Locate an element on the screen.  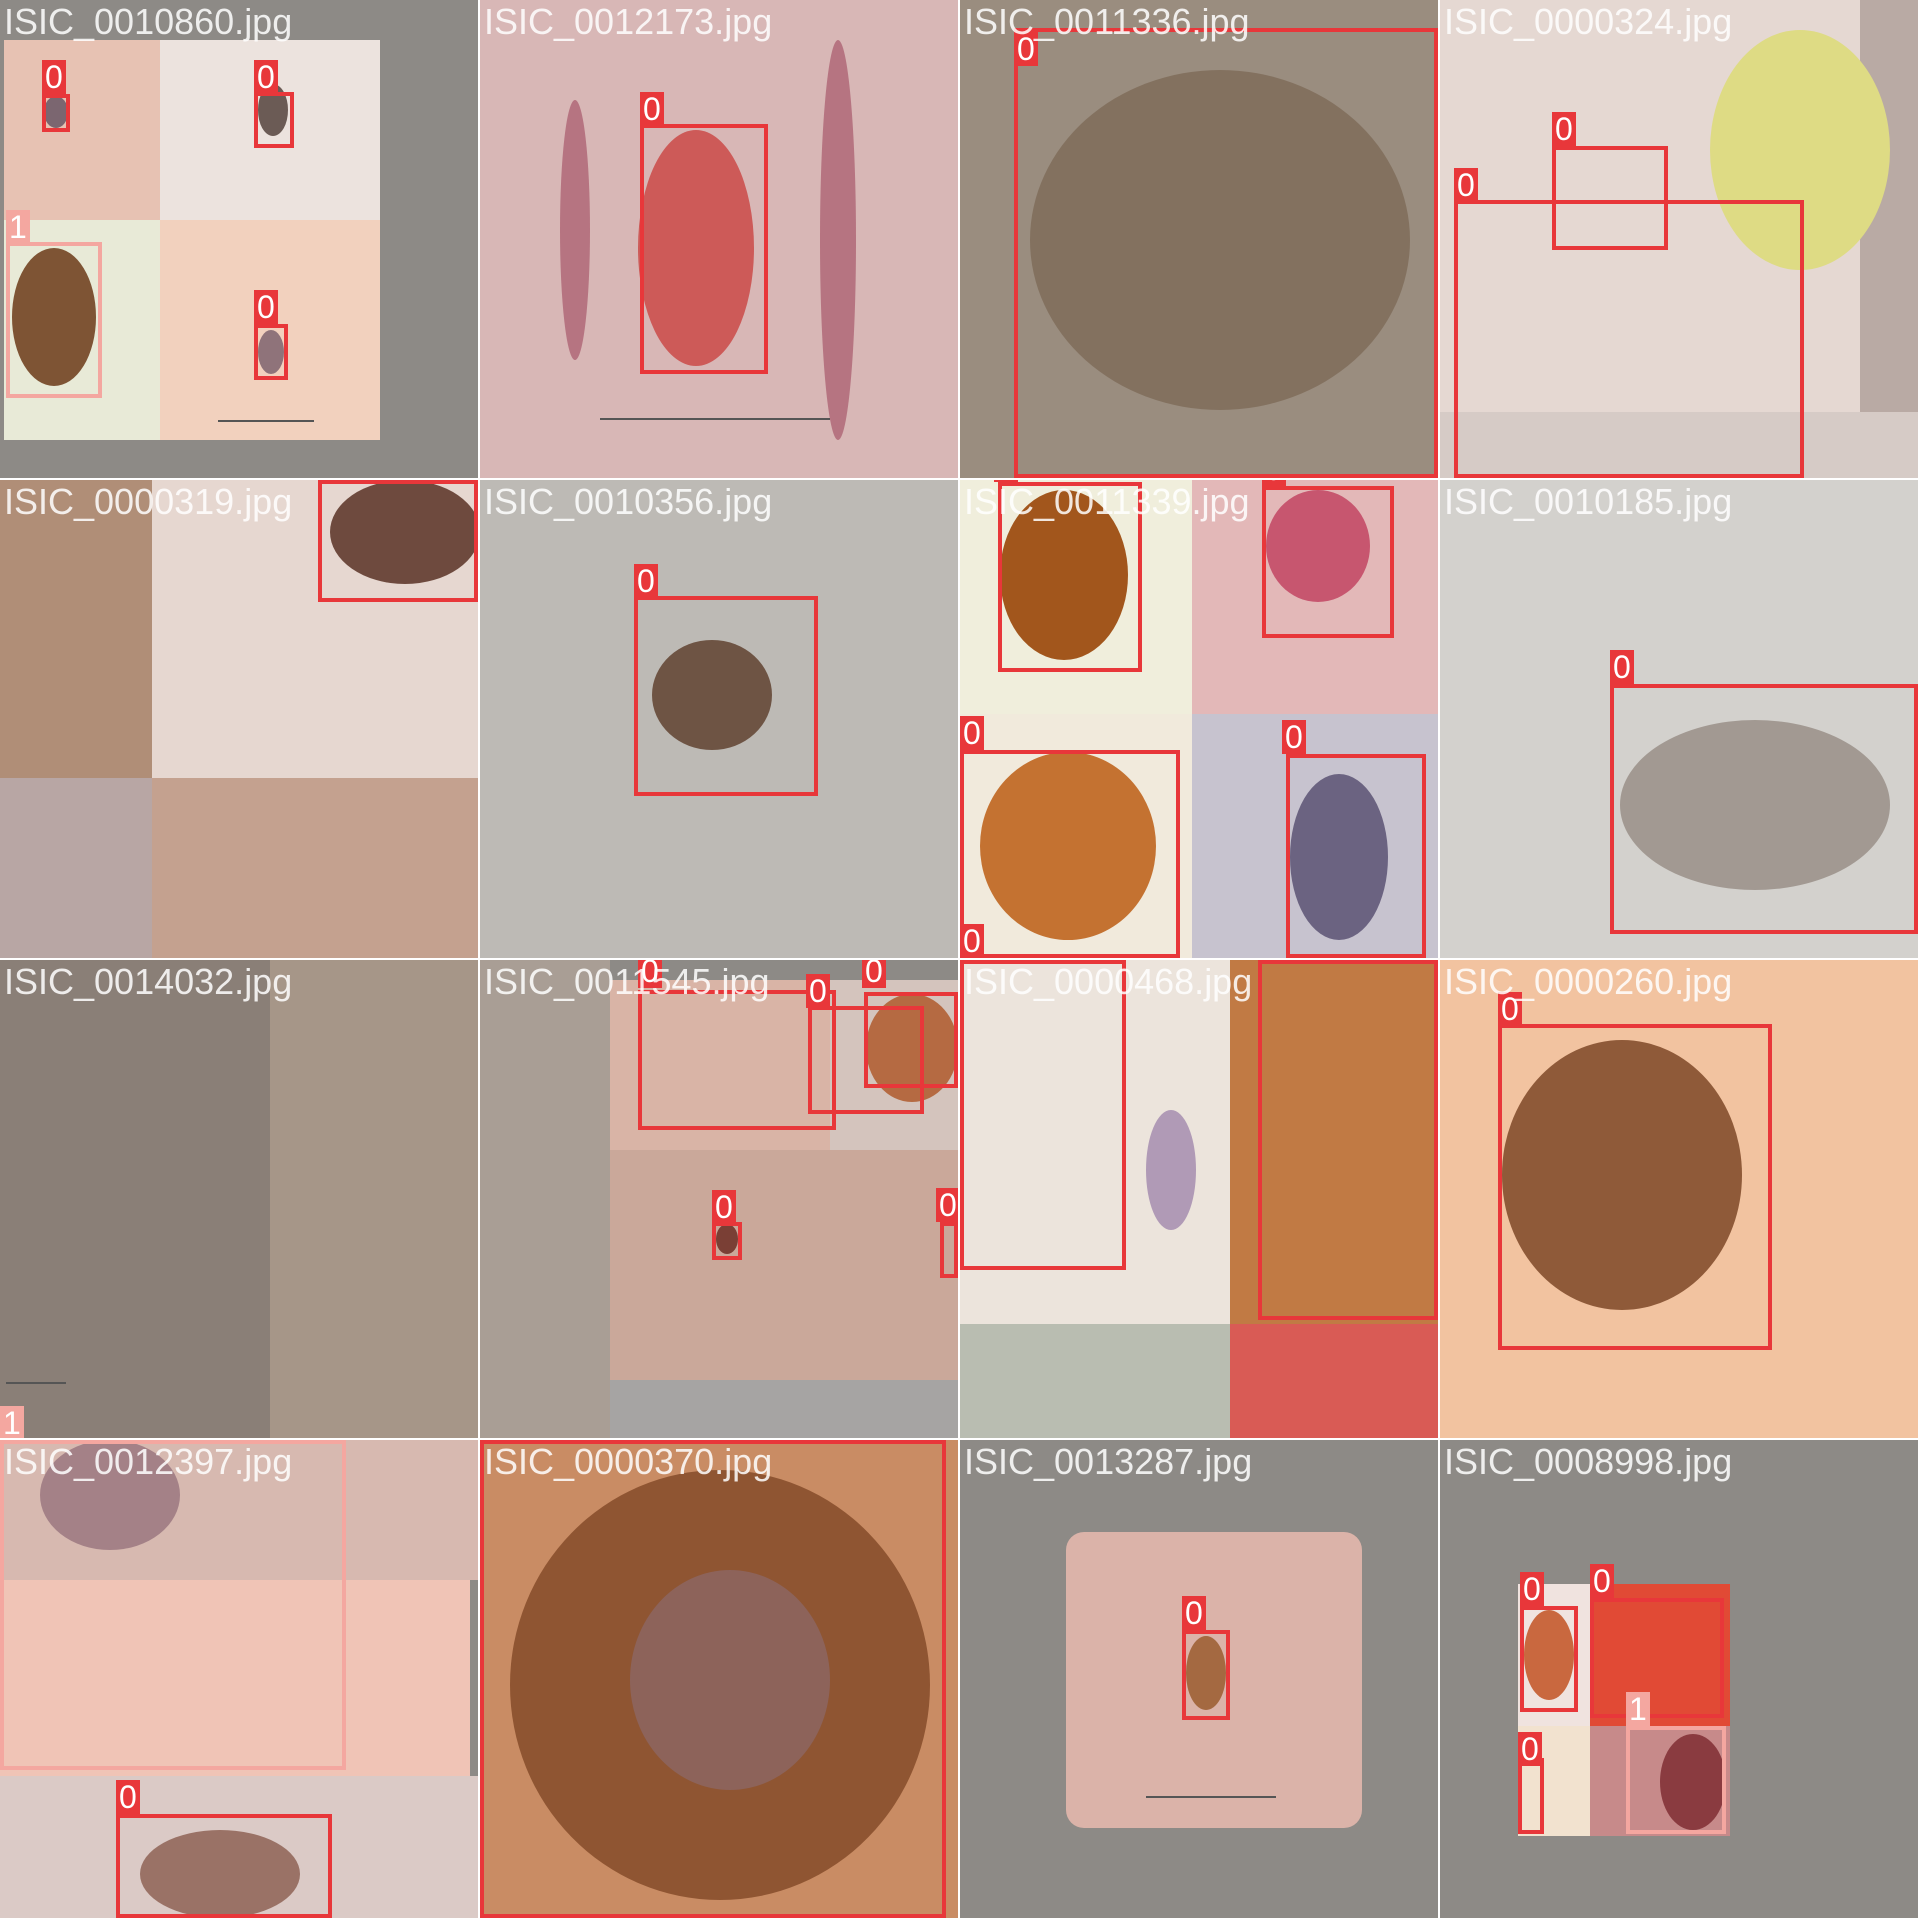
tile-9: ISIC_0011545.jpg 0 0 0 0 0 0 is located at coordinates (719, 1199).